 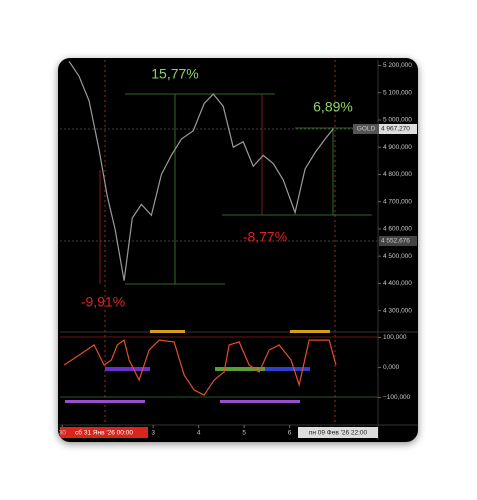 I want to click on y-tick-label: 4 800,000, so click(x=397, y=174).